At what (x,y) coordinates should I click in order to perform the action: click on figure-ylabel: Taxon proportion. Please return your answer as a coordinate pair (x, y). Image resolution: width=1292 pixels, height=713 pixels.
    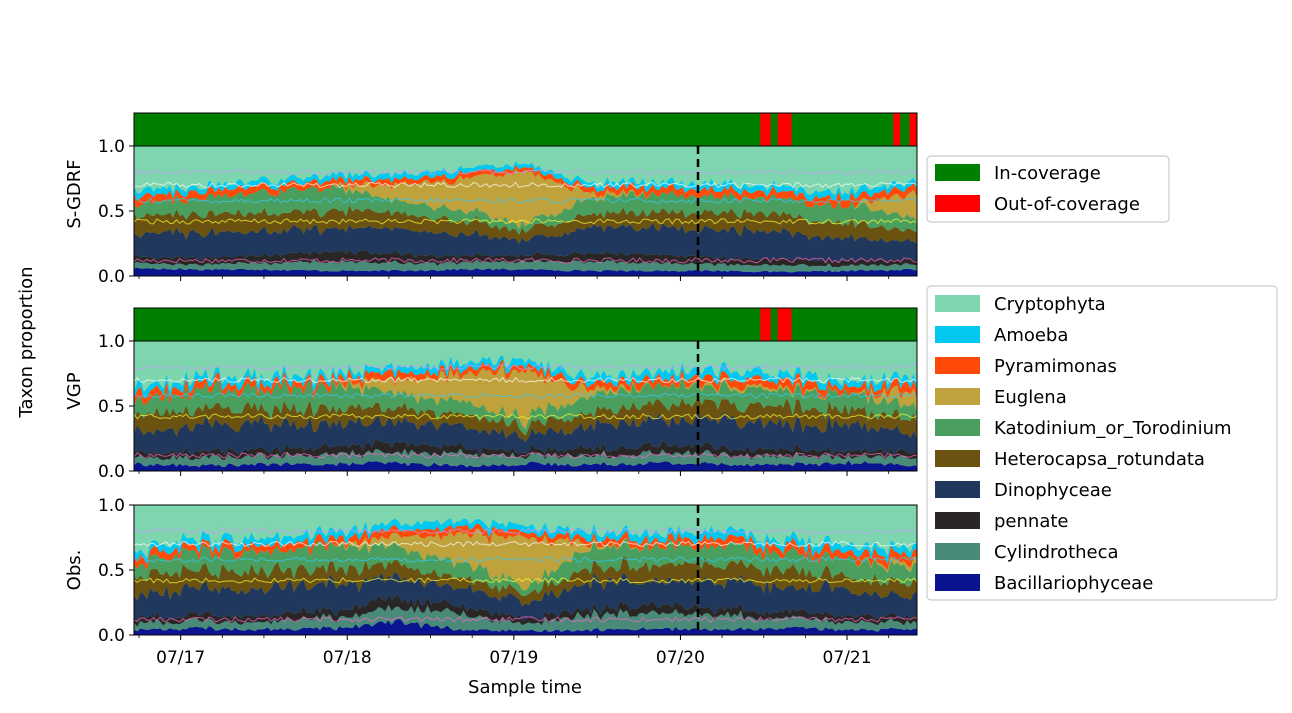
    Looking at the image, I should click on (26, 342).